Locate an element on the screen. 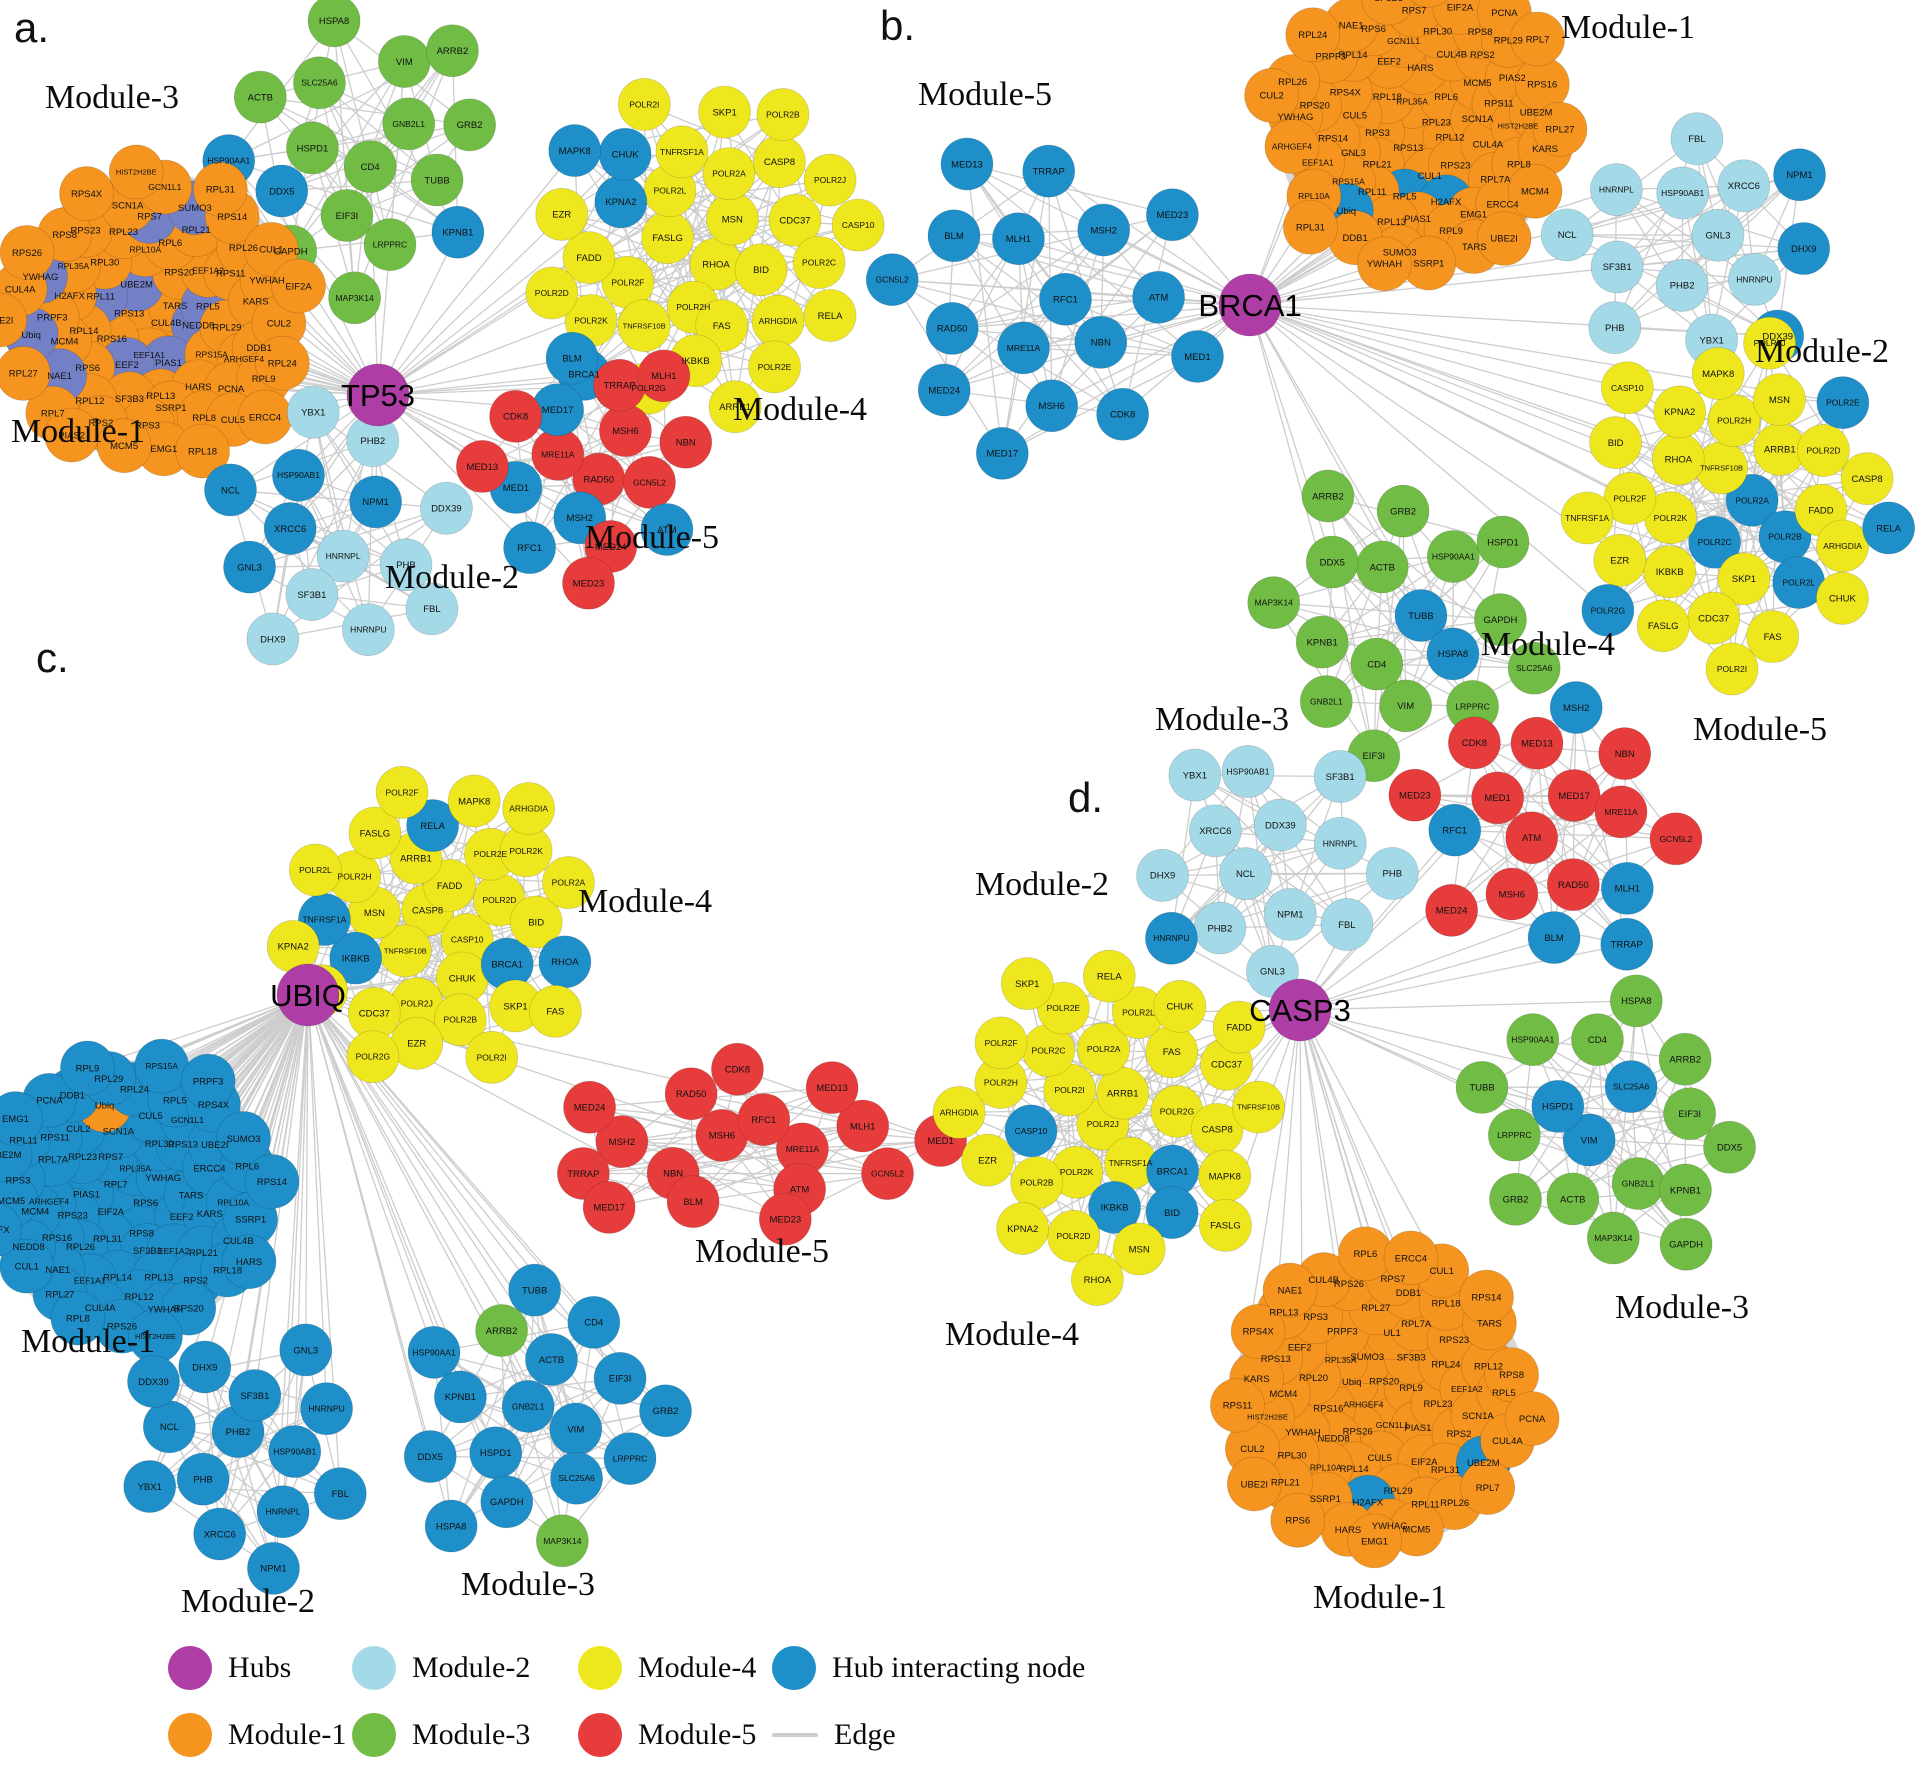 Image resolution: width=1923 pixels, height=1775 pixels. module-title-module-3: Module-3 is located at coordinates (528, 1584).